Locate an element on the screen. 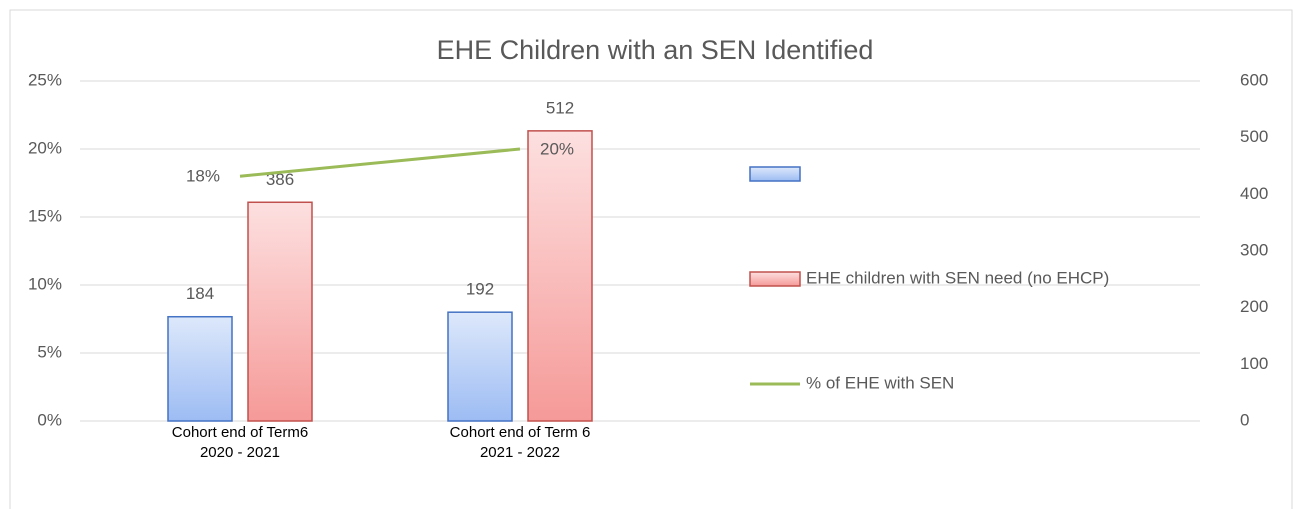 The width and height of the screenshot is (1293, 509). y2-tick-label: 300 is located at coordinates (1254, 249).